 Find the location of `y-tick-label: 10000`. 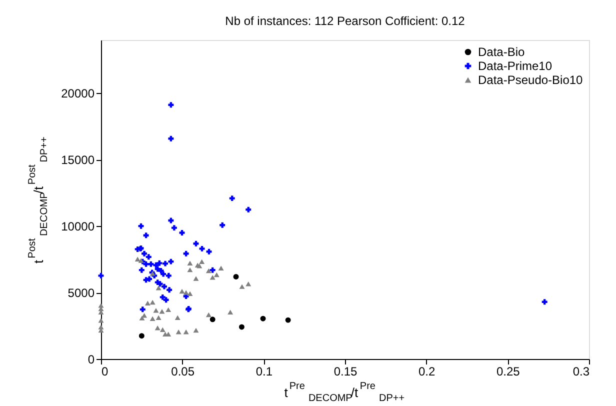

y-tick-label: 10000 is located at coordinates (78, 227).